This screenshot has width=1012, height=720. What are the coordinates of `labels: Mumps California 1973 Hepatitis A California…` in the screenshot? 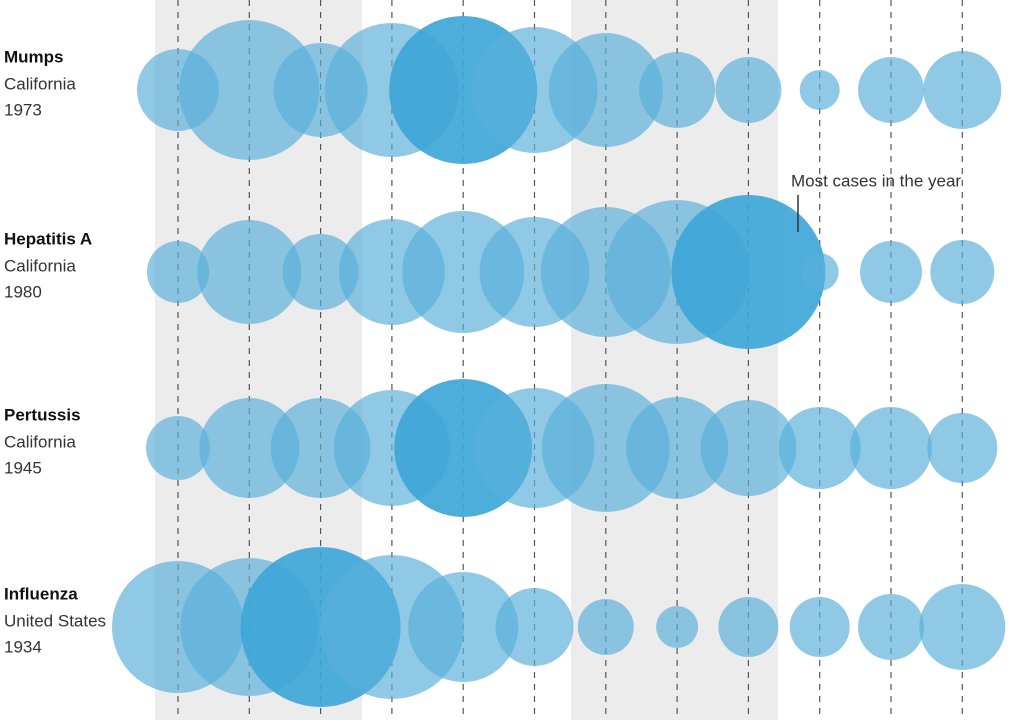 It's located at (55, 351).